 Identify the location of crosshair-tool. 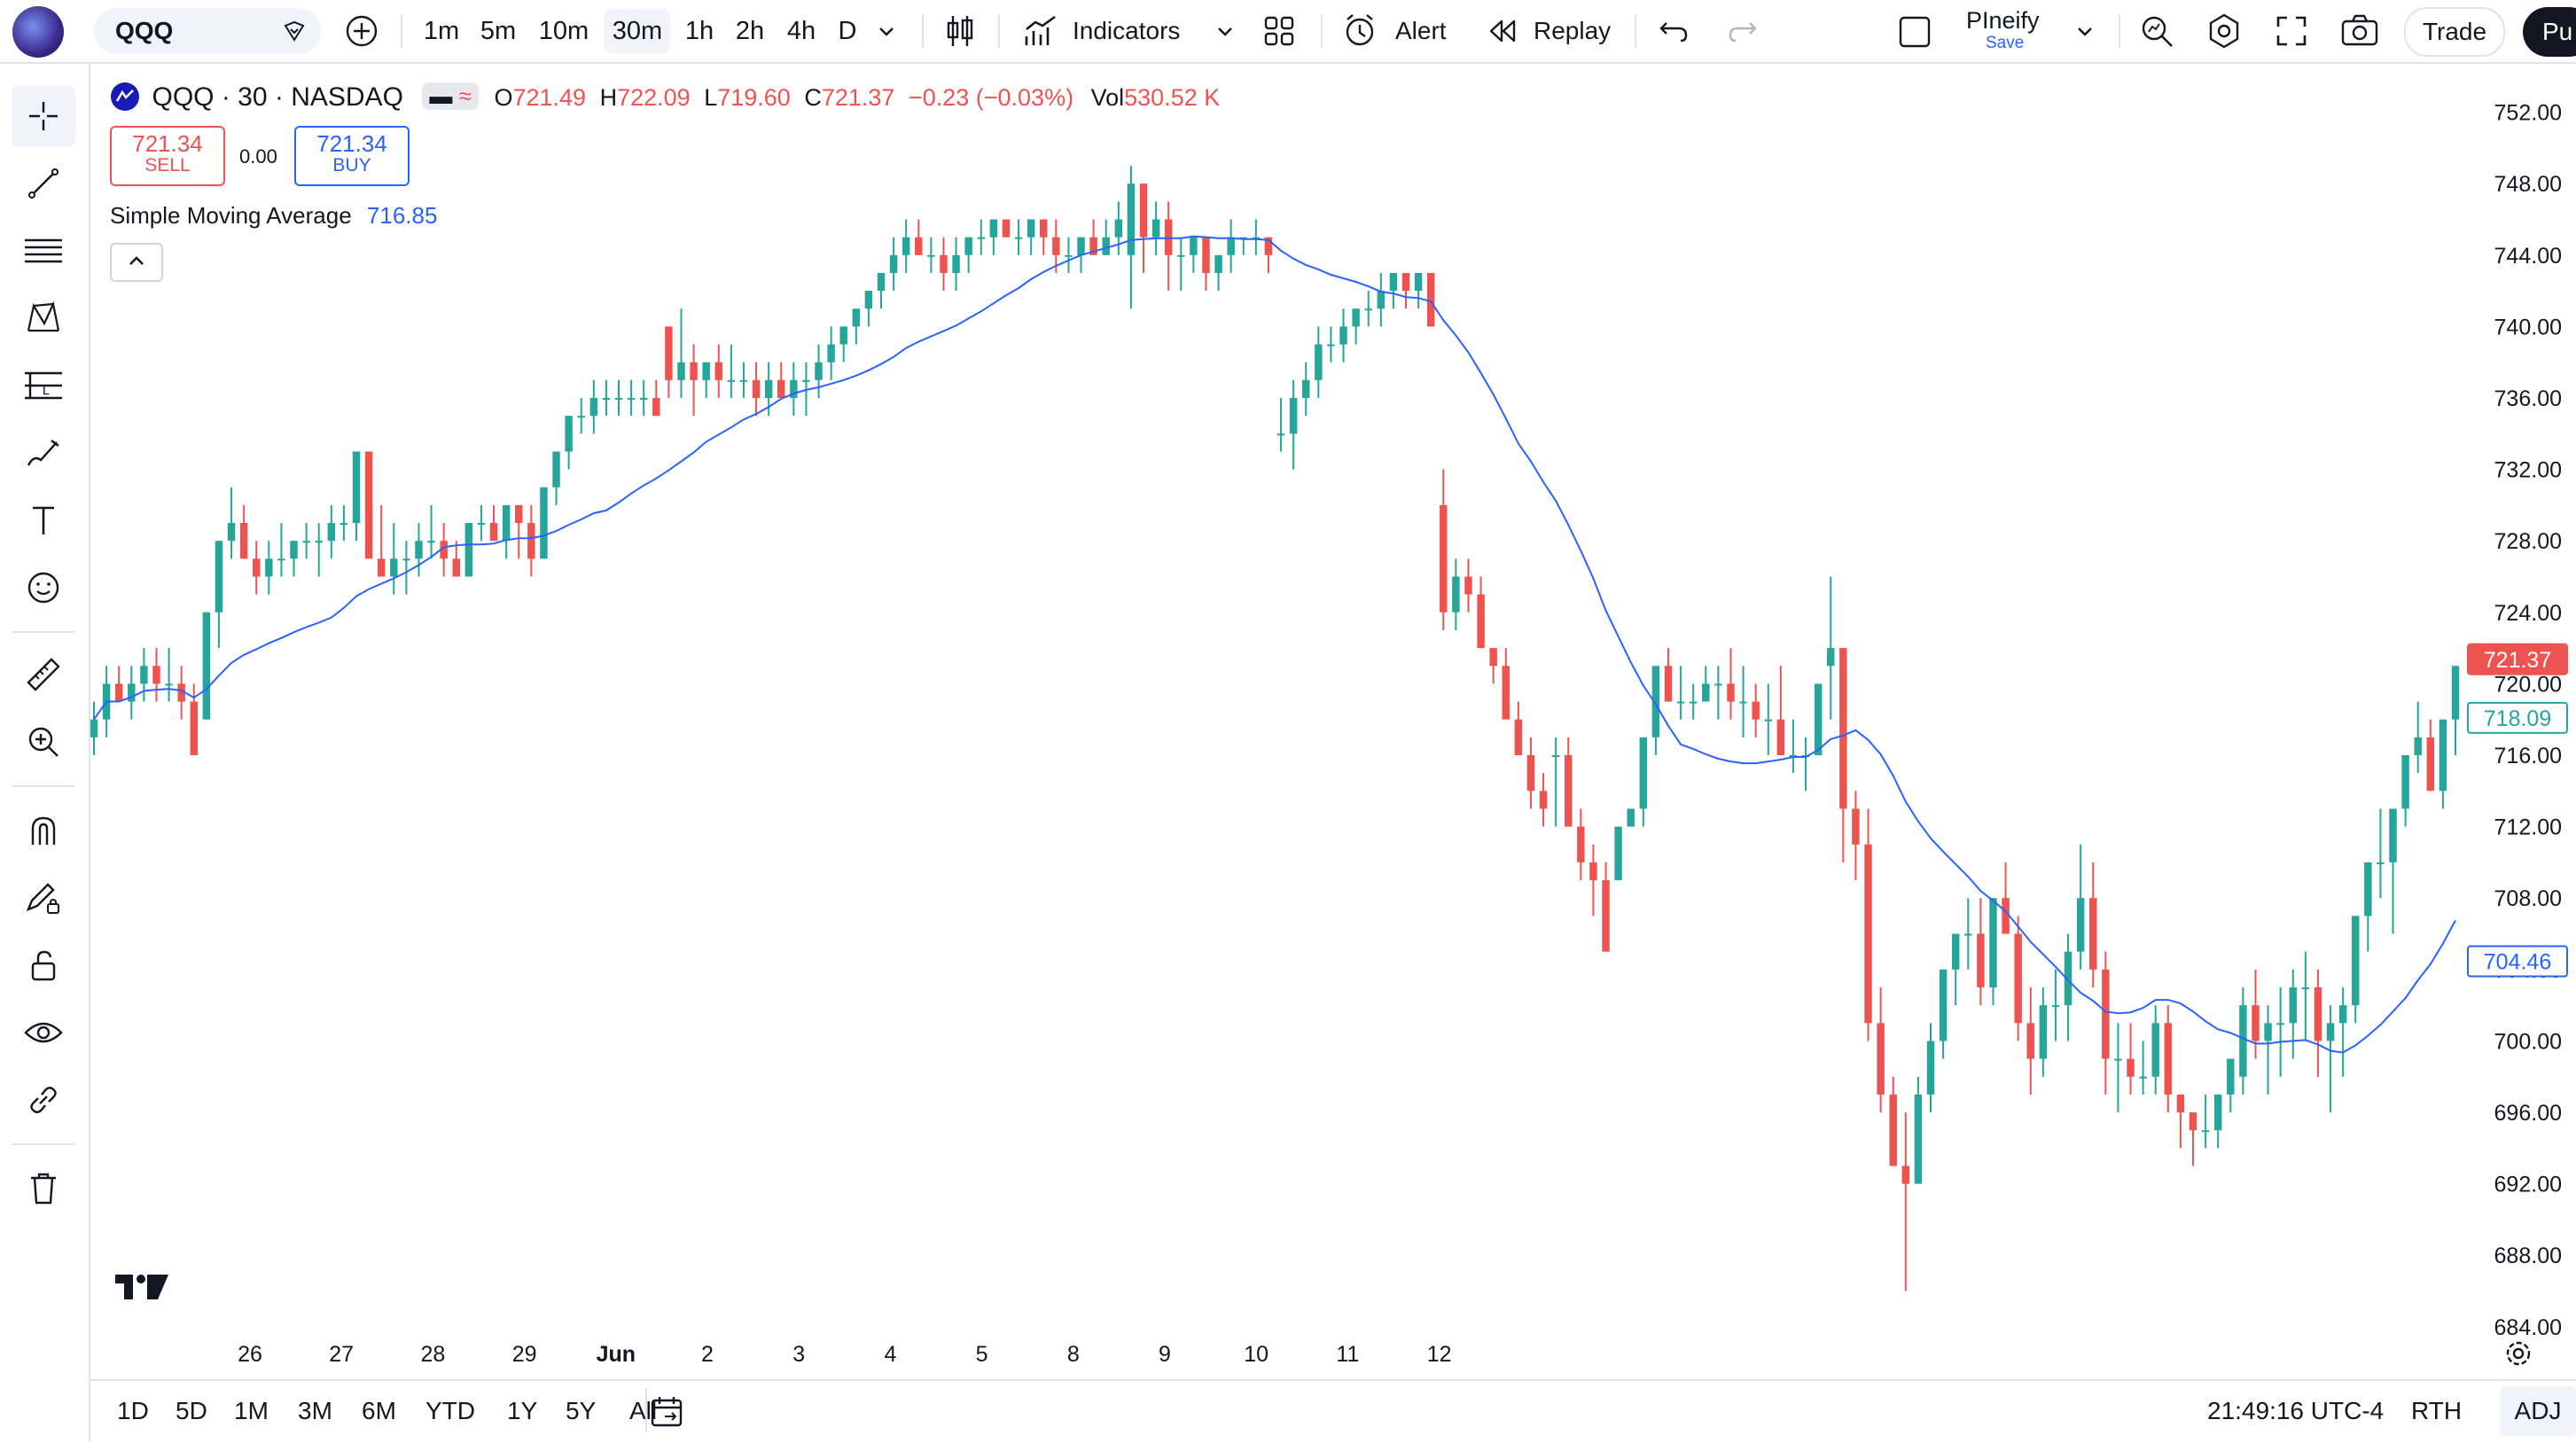
(43, 116).